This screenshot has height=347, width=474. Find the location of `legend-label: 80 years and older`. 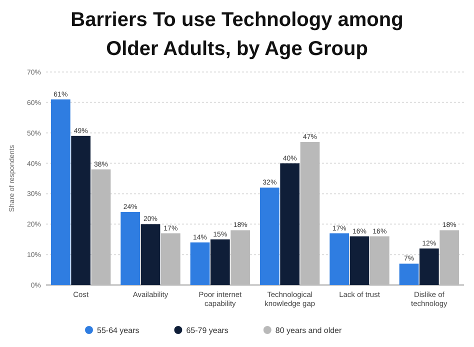

legend-label: 80 years and older is located at coordinates (308, 330).